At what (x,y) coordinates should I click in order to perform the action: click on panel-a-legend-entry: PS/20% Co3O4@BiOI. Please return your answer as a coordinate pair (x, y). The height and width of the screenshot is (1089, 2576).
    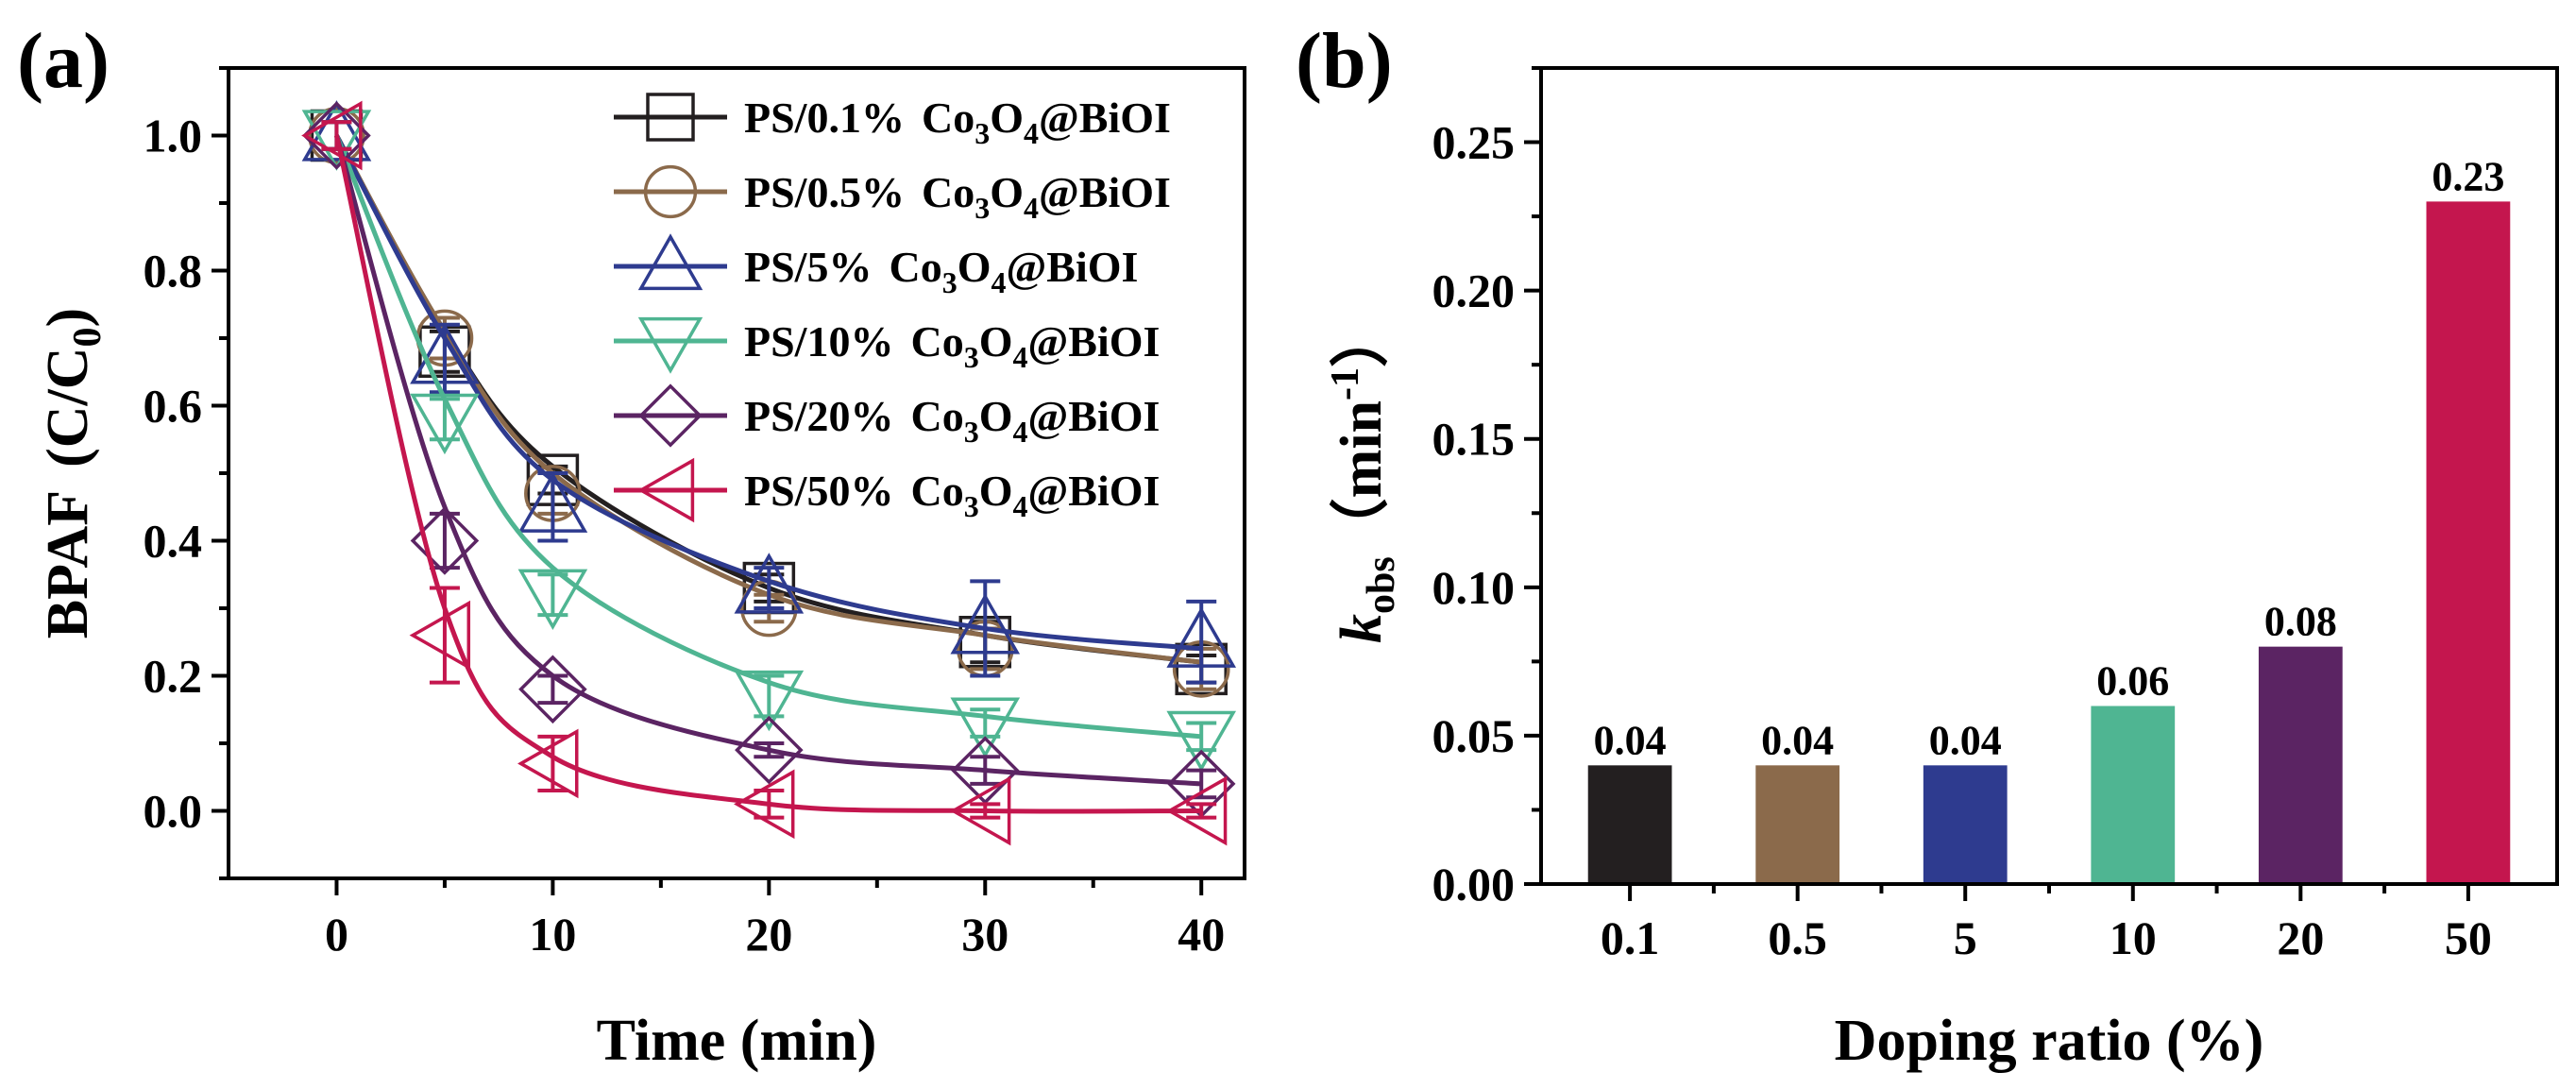
    Looking at the image, I should click on (887, 416).